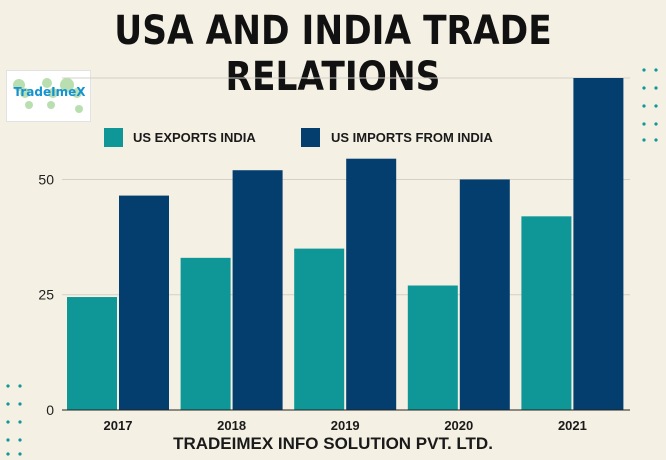 The image size is (666, 460). Describe the element at coordinates (333, 443) in the screenshot. I see `footer-company-name: TRADEIMEX INFO SOLUTION PVT. LTD.` at that location.